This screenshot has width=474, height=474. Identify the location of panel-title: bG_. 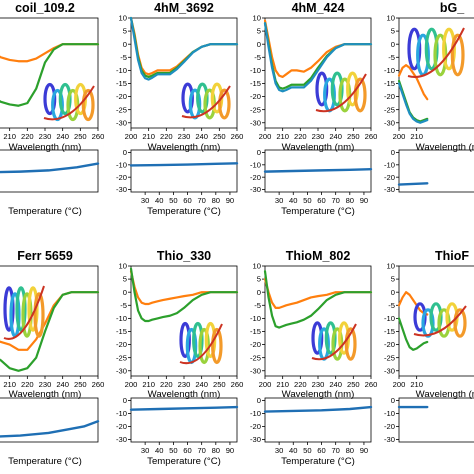
(452, 8).